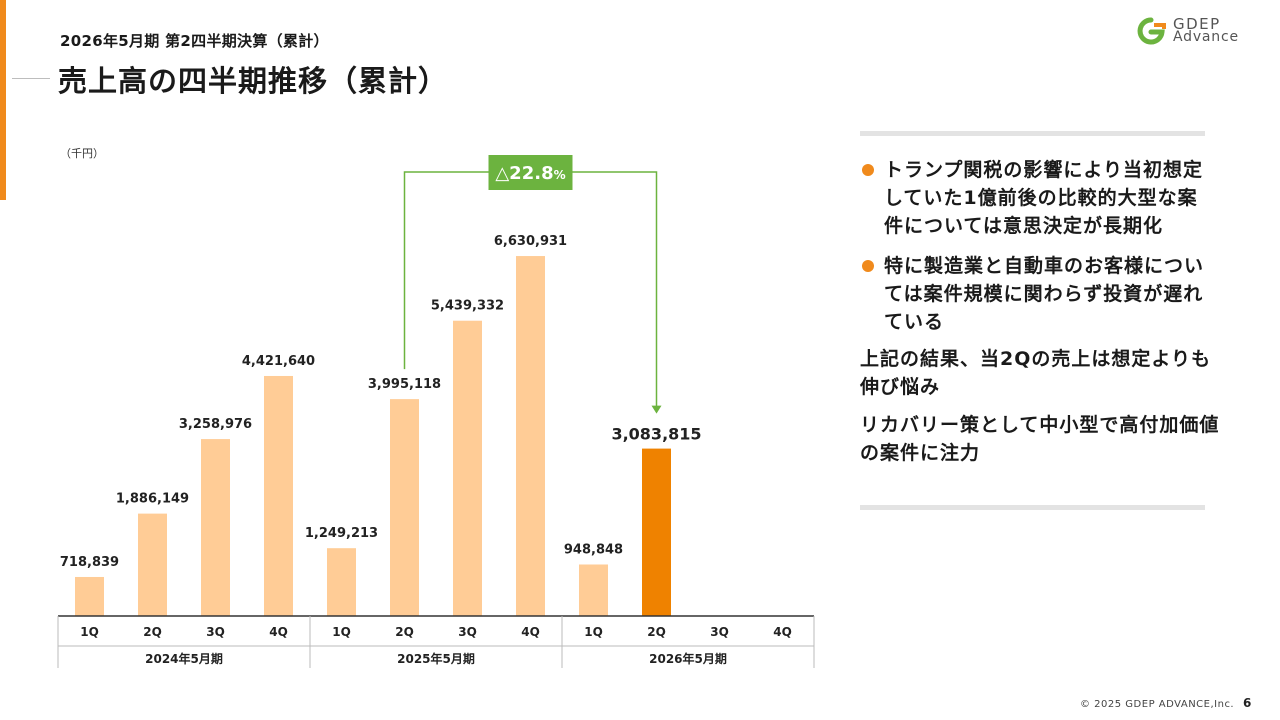 The width and height of the screenshot is (1280, 720). What do you see at coordinates (82, 153) in the screenshot?
I see `chart-unit-label: （千円）` at bounding box center [82, 153].